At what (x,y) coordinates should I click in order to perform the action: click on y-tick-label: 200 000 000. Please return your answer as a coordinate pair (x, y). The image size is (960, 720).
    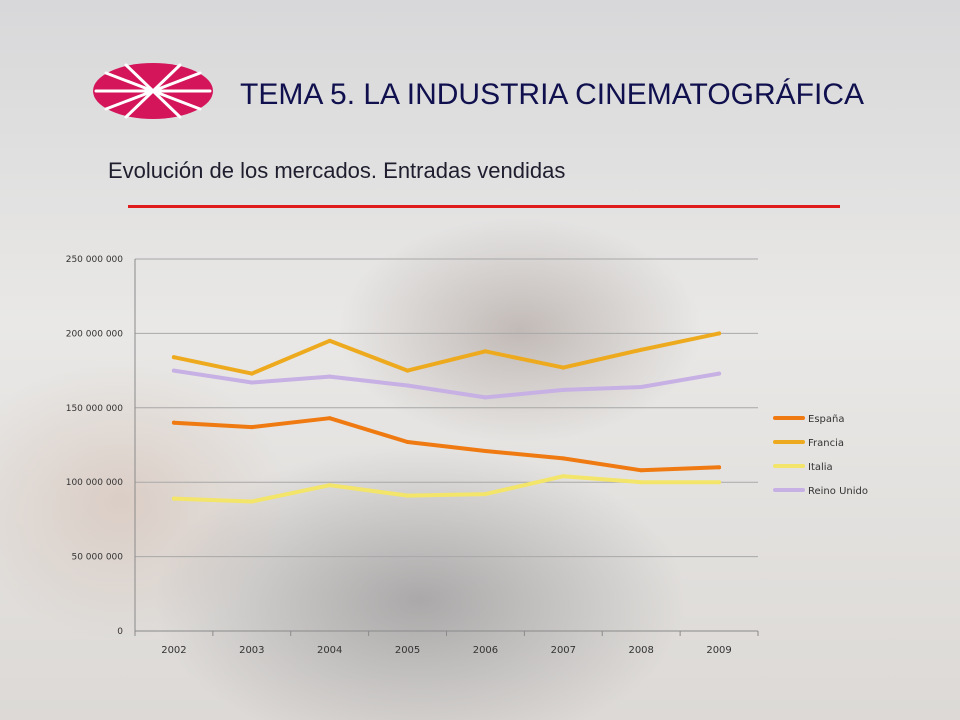
    Looking at the image, I should click on (95, 334).